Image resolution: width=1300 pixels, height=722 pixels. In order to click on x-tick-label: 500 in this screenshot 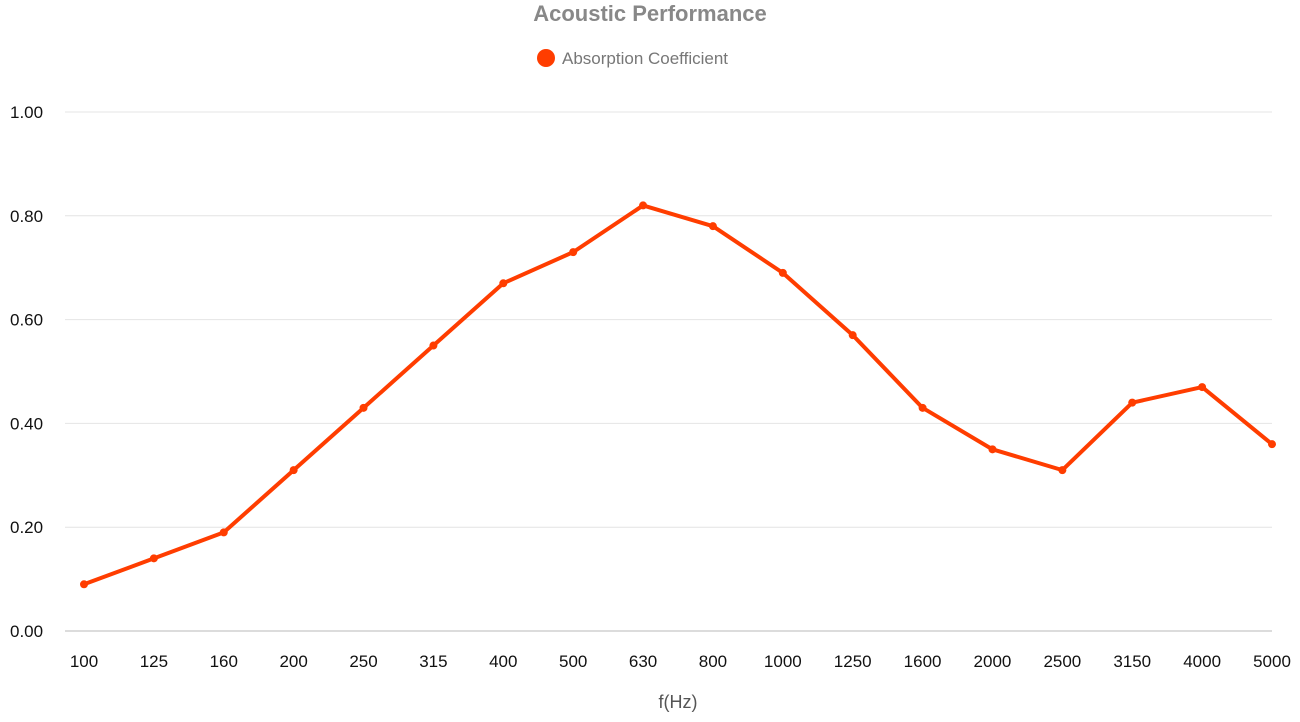, I will do `click(573, 661)`.